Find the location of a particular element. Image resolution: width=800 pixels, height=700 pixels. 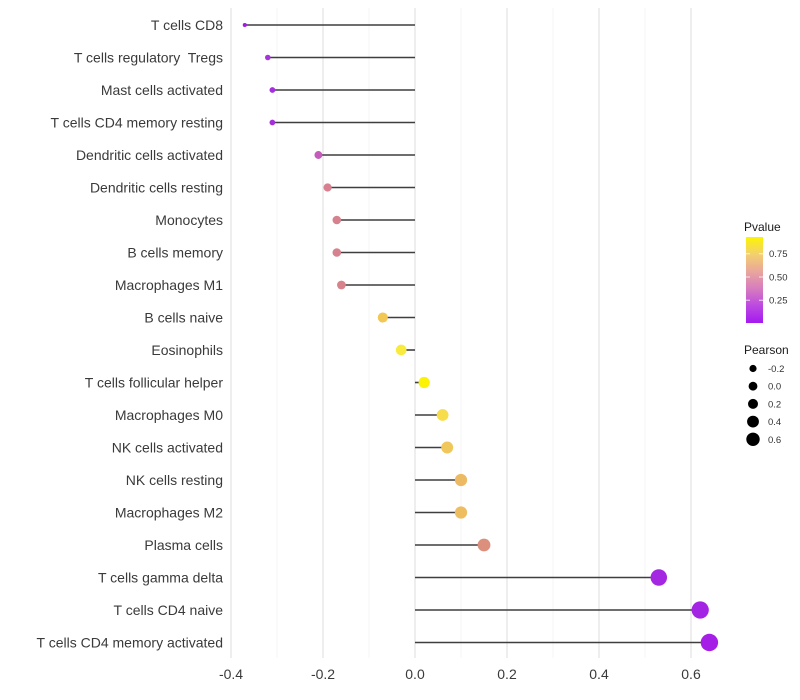

x-axis-tick-label: 0.2 is located at coordinates (507, 674).